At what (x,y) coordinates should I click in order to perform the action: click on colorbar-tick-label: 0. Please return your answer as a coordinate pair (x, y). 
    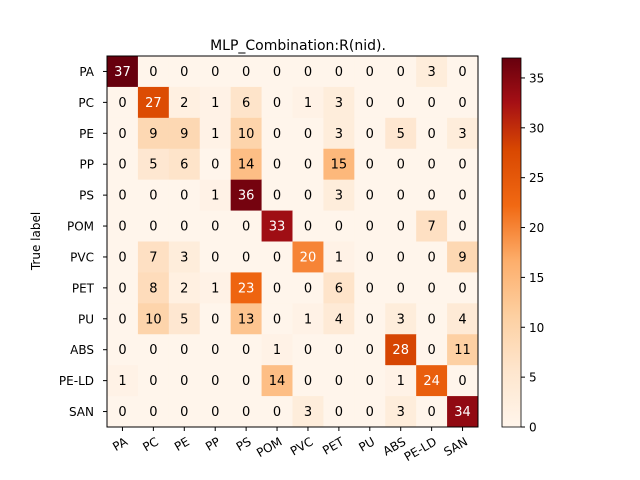
    Looking at the image, I should click on (533, 428).